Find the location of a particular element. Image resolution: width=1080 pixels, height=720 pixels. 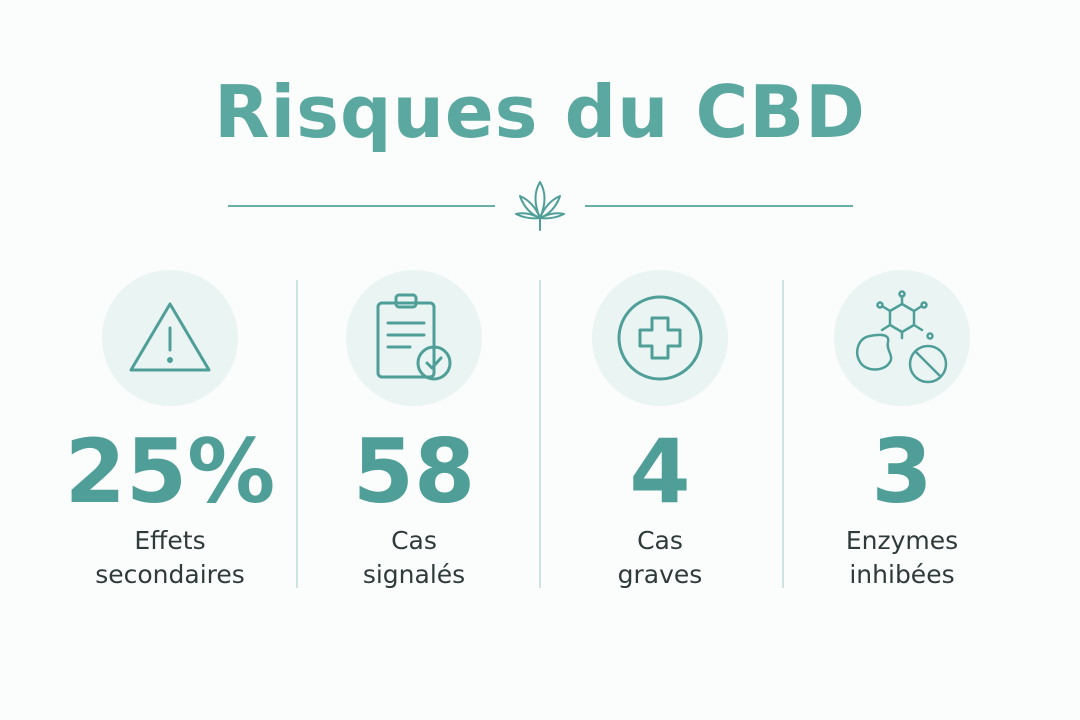

stat-label: Cas graves is located at coordinates (660, 557).